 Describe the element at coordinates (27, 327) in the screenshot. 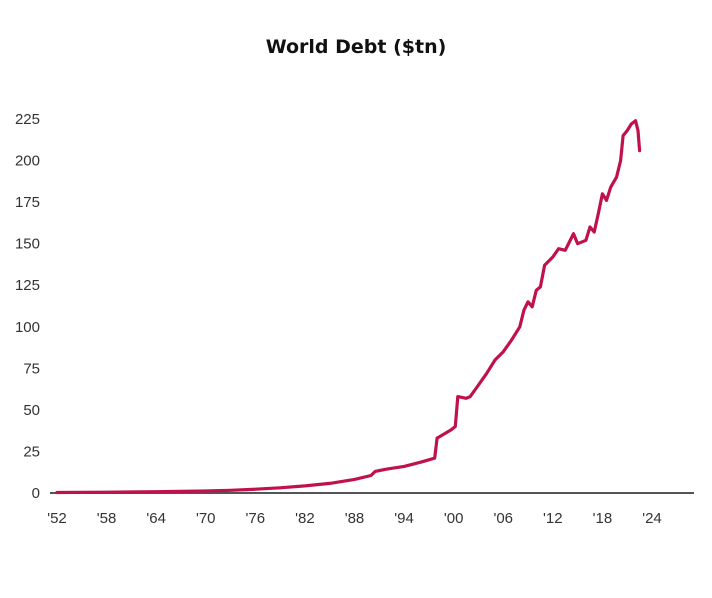

I see `y-tick-label: 100` at that location.